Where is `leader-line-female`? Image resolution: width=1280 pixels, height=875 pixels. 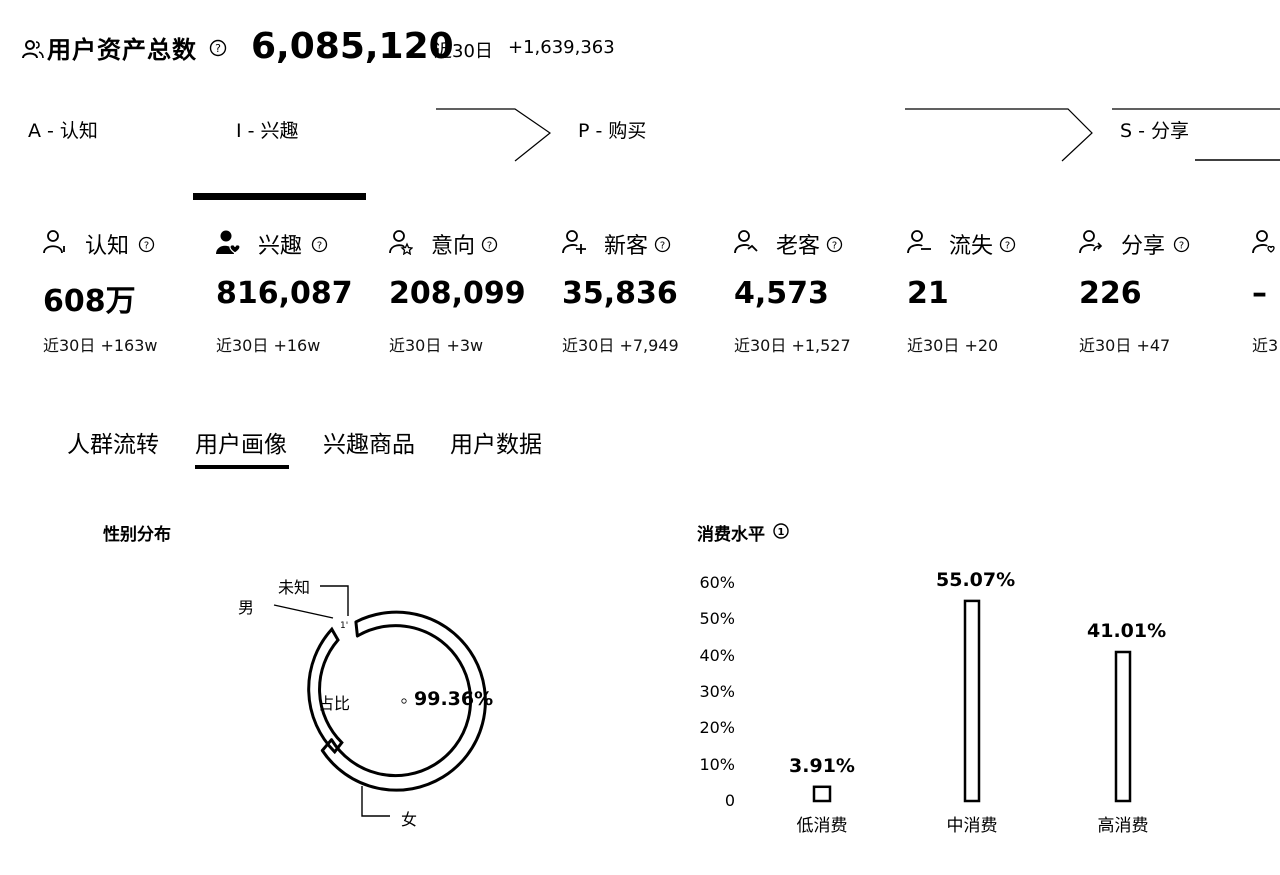
leader-line-female is located at coordinates (375, 801).